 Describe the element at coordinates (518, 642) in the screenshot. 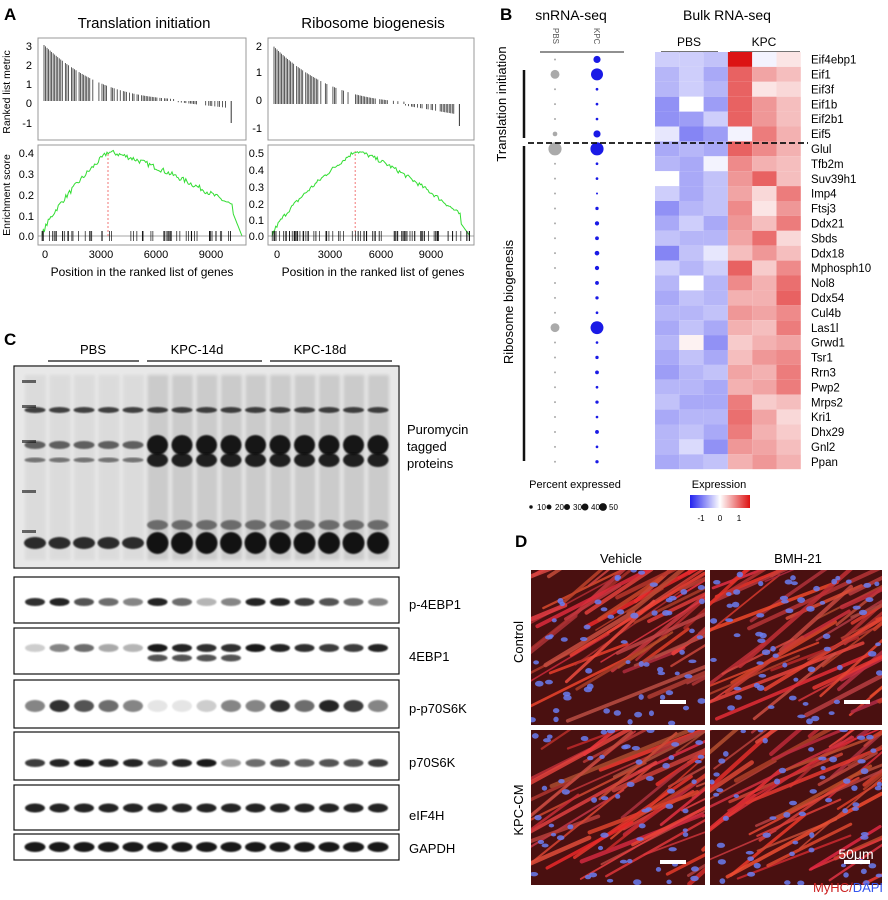

I see `row-label-control: Control` at that location.